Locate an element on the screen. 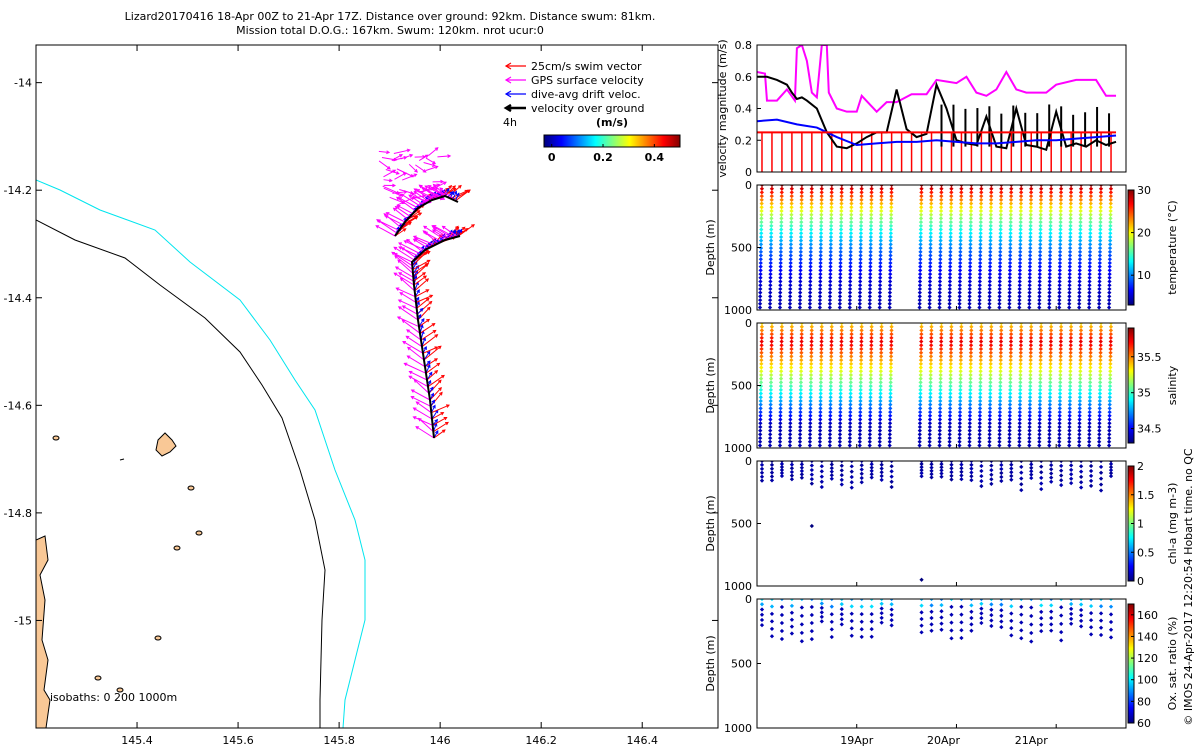 The height and width of the screenshot is (750, 1200). map-y-tick-label: -14.8 is located at coordinates (18, 513).